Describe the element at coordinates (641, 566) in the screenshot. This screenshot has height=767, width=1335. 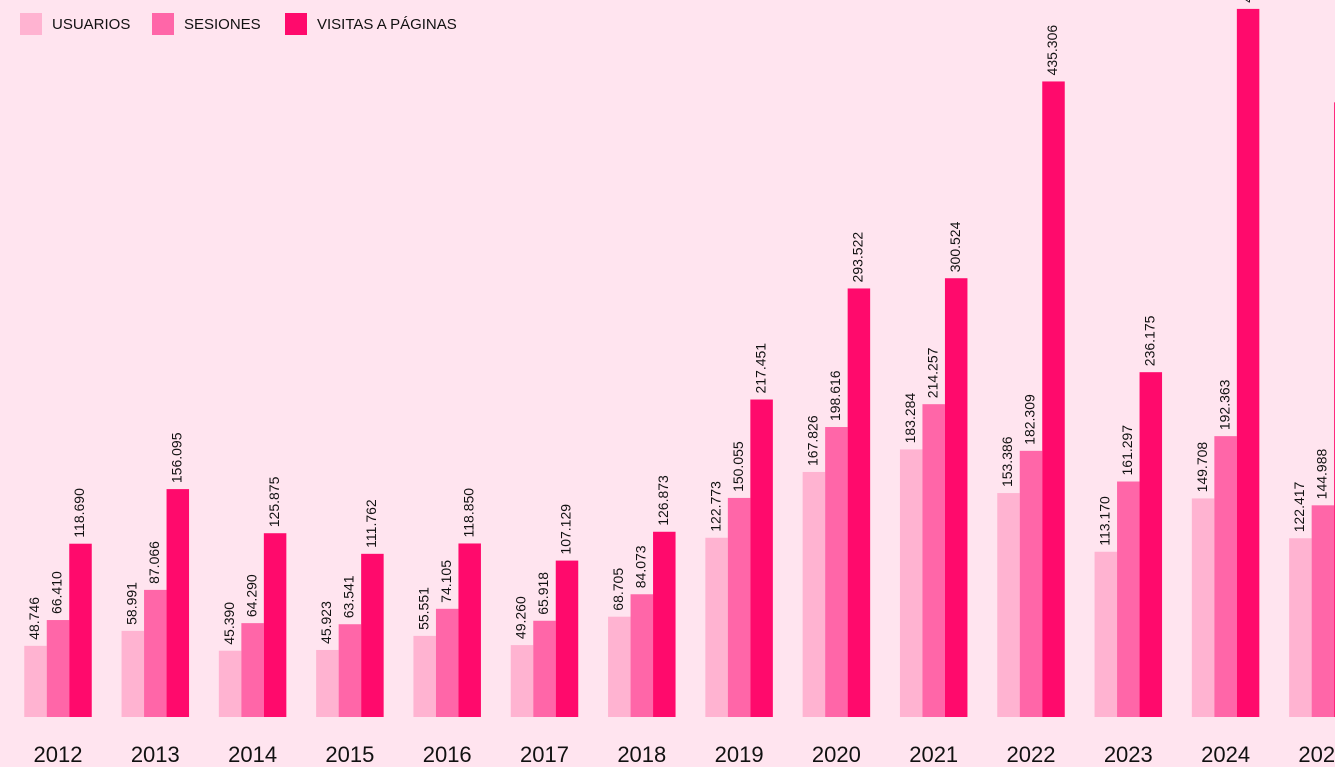
I see `value-label: 84.073` at that location.